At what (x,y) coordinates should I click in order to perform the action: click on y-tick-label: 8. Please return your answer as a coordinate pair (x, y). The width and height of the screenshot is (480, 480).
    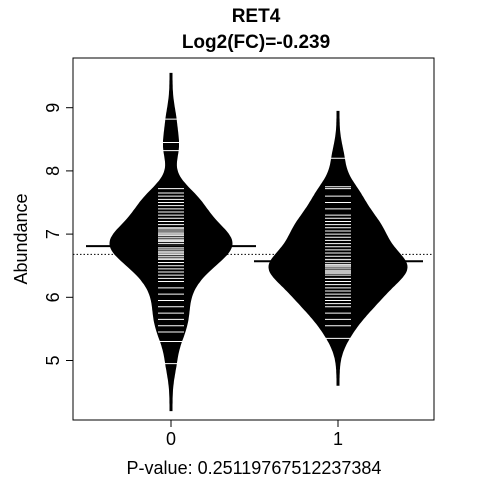
    Looking at the image, I should click on (53, 171).